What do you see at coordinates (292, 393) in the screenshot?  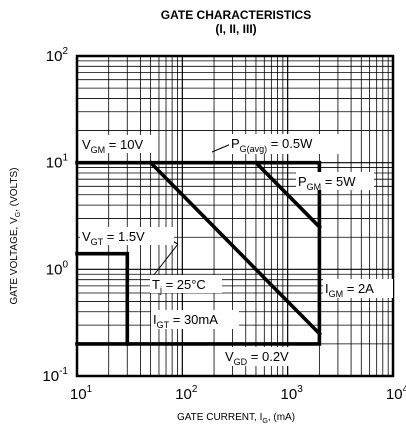 I see `x-tick-label: 10³` at bounding box center [292, 393].